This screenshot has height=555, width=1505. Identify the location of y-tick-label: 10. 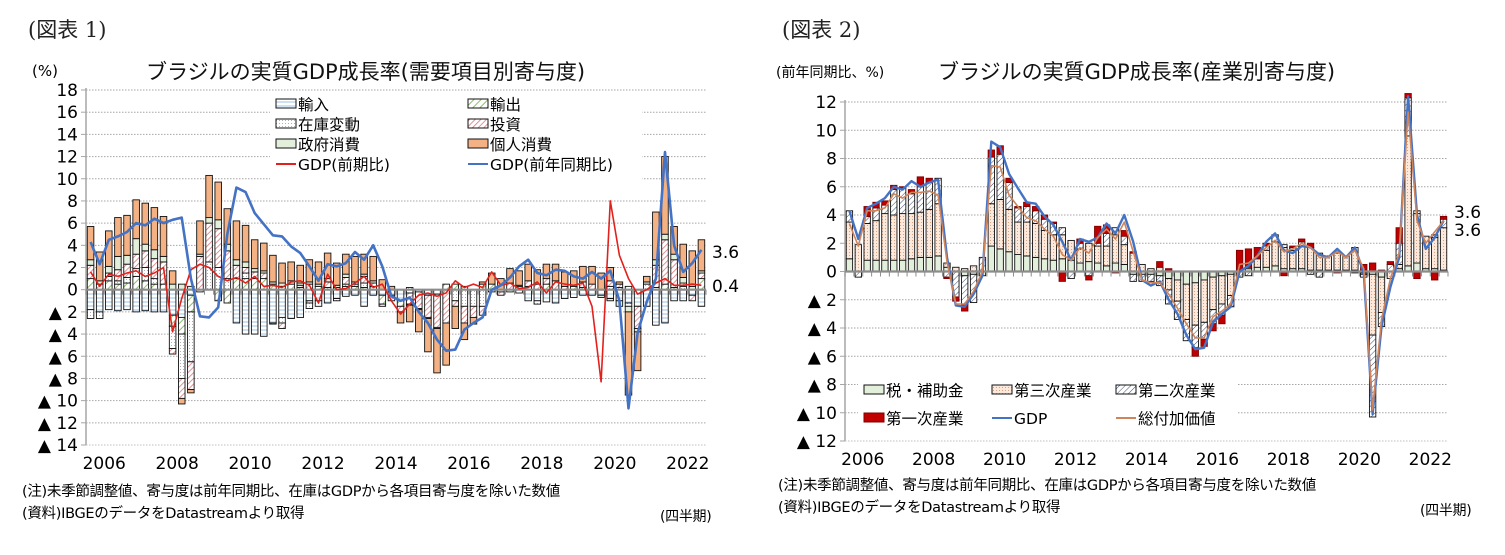
(826, 131).